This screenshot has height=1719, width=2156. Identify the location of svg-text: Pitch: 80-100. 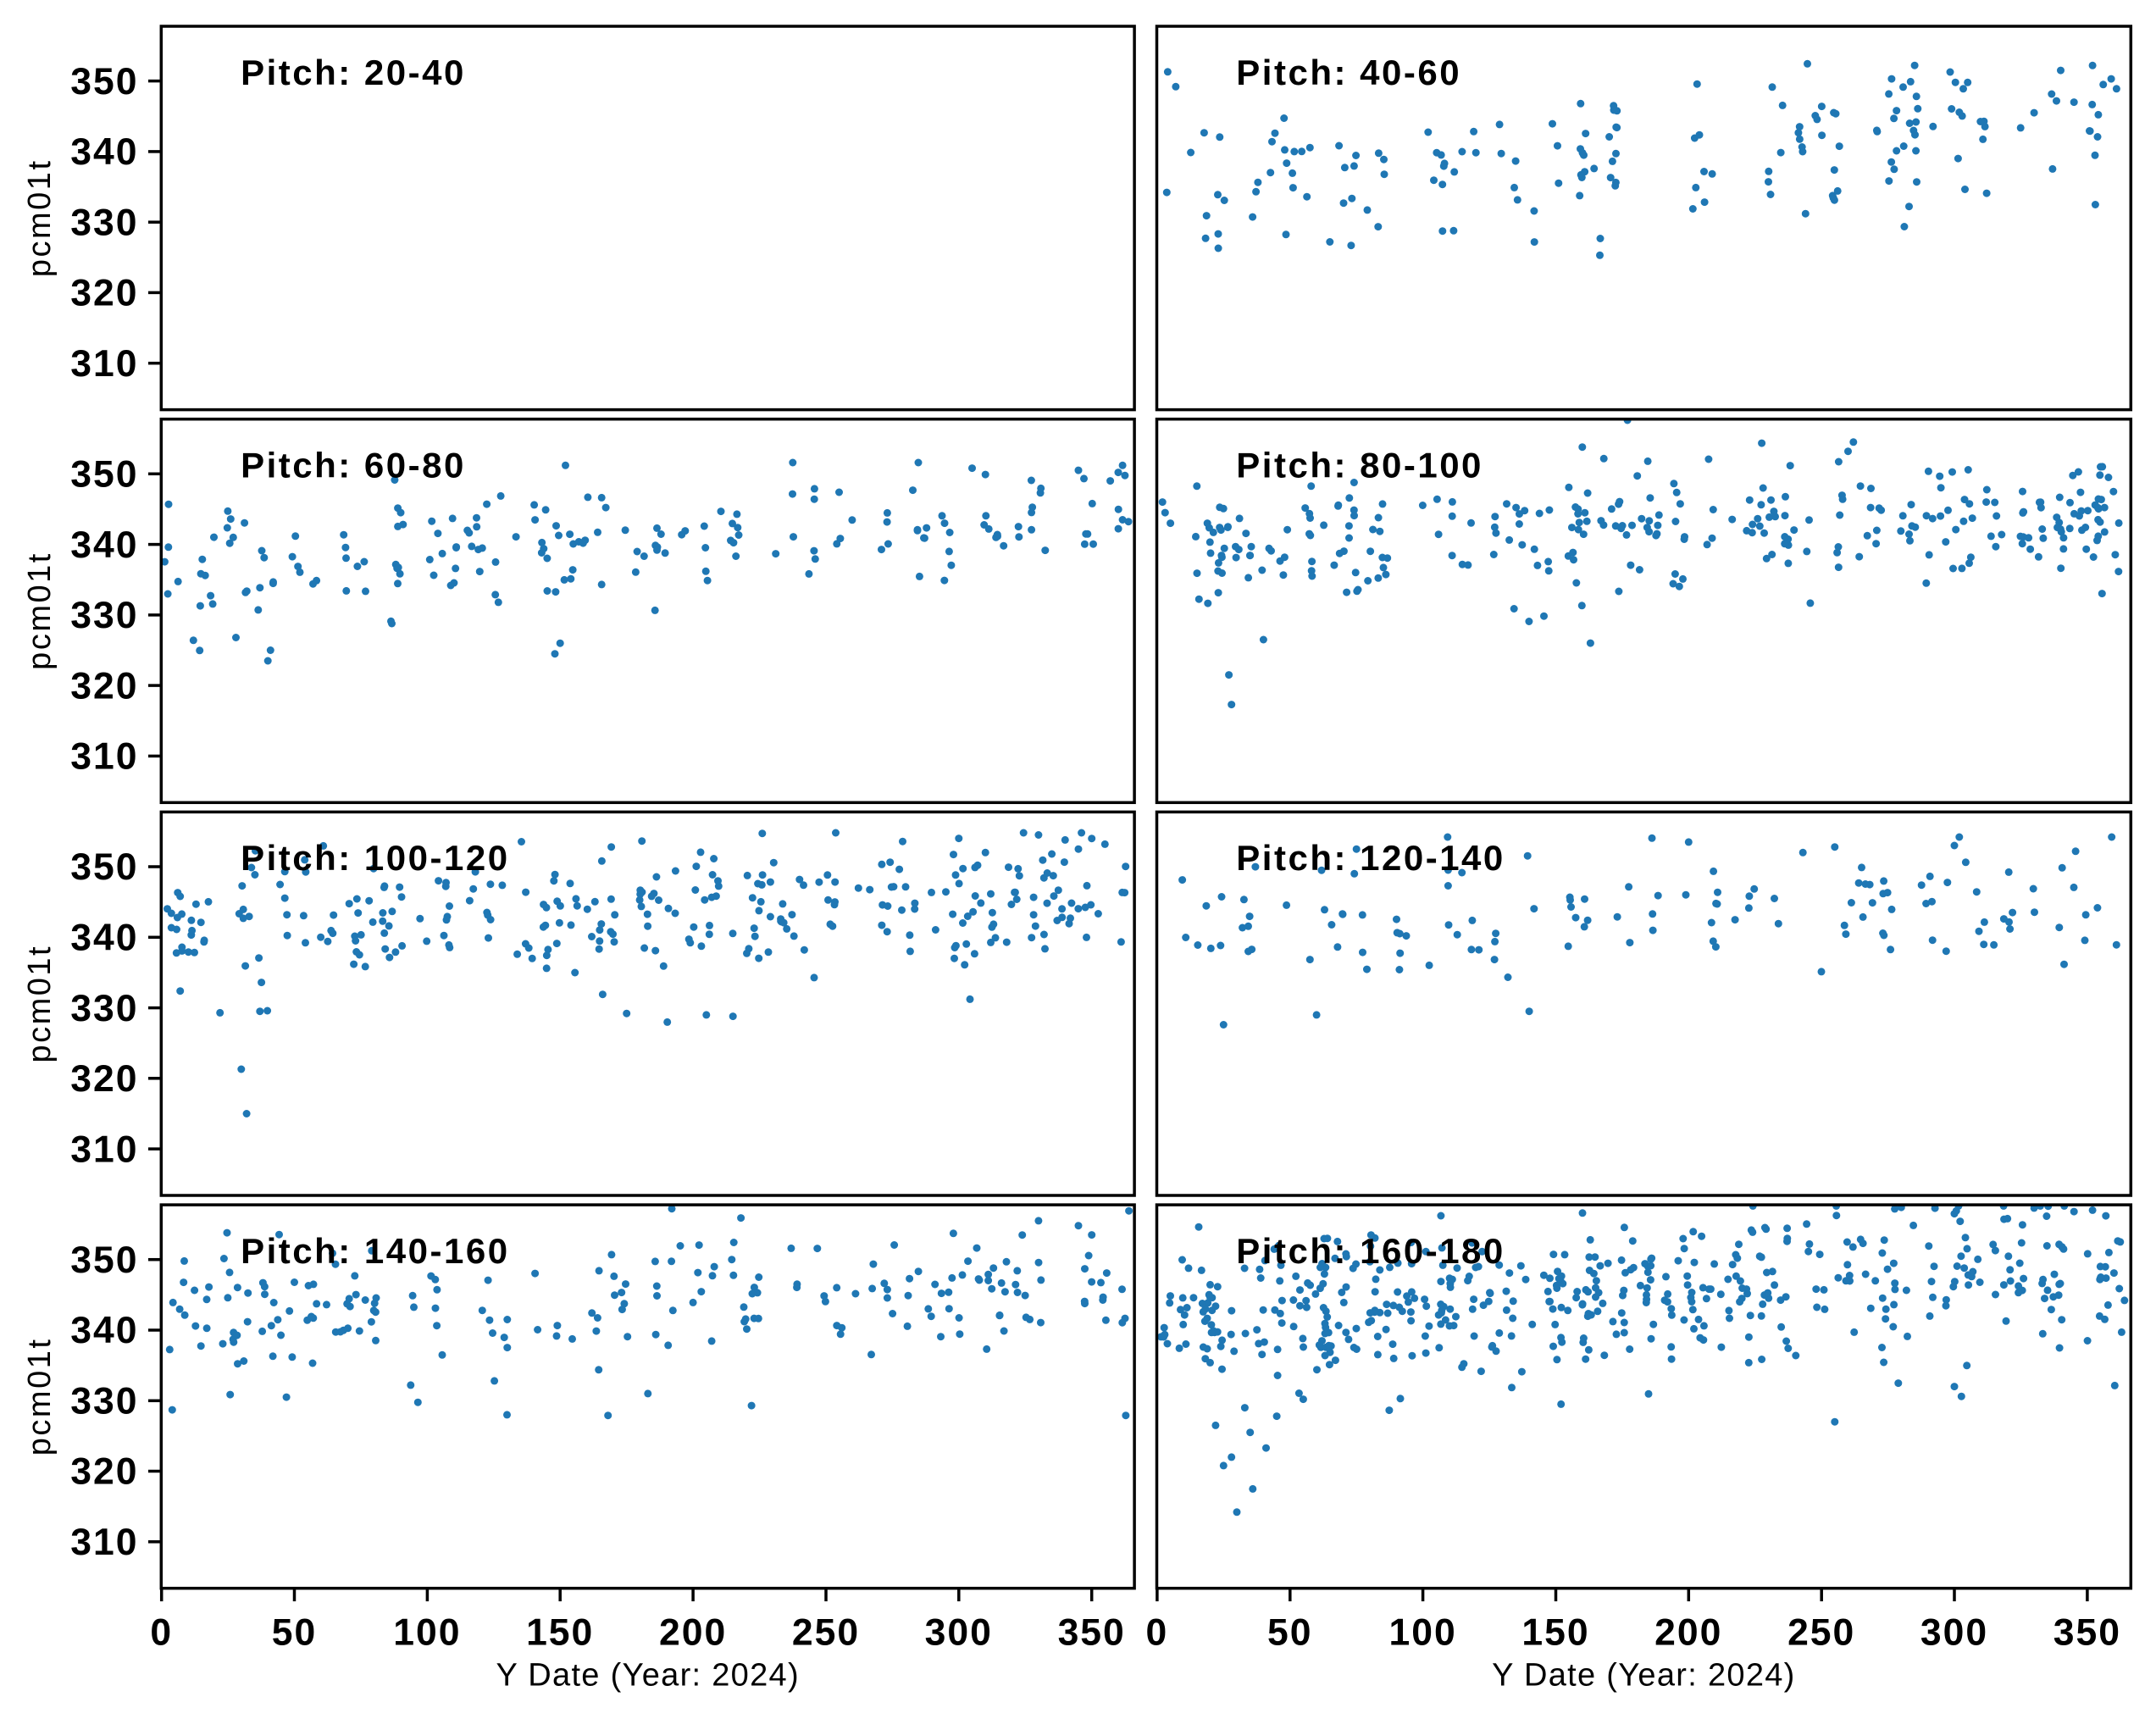
(1359, 465).